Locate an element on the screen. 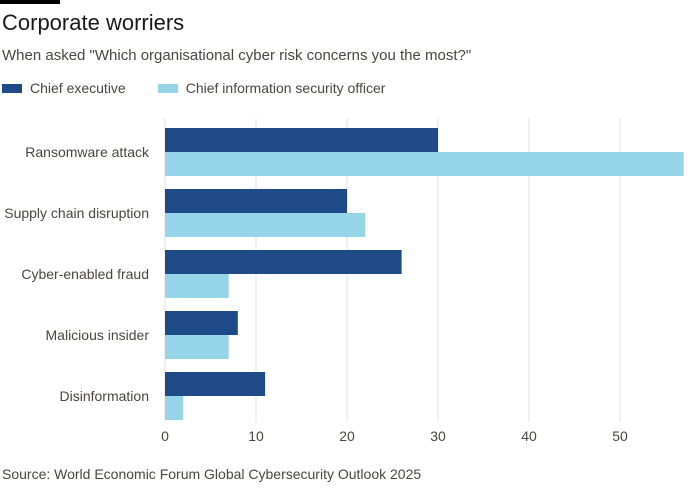 This screenshot has width=700, height=500. category-label-cyber-enabled-fraud: Cyber-enabled fraud is located at coordinates (85, 274).